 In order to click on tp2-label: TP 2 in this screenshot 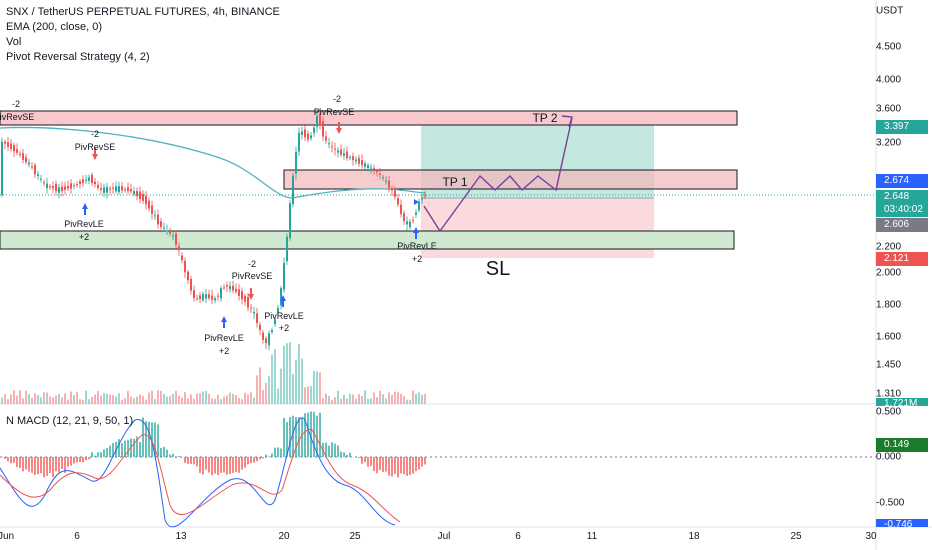, I will do `click(545, 118)`.